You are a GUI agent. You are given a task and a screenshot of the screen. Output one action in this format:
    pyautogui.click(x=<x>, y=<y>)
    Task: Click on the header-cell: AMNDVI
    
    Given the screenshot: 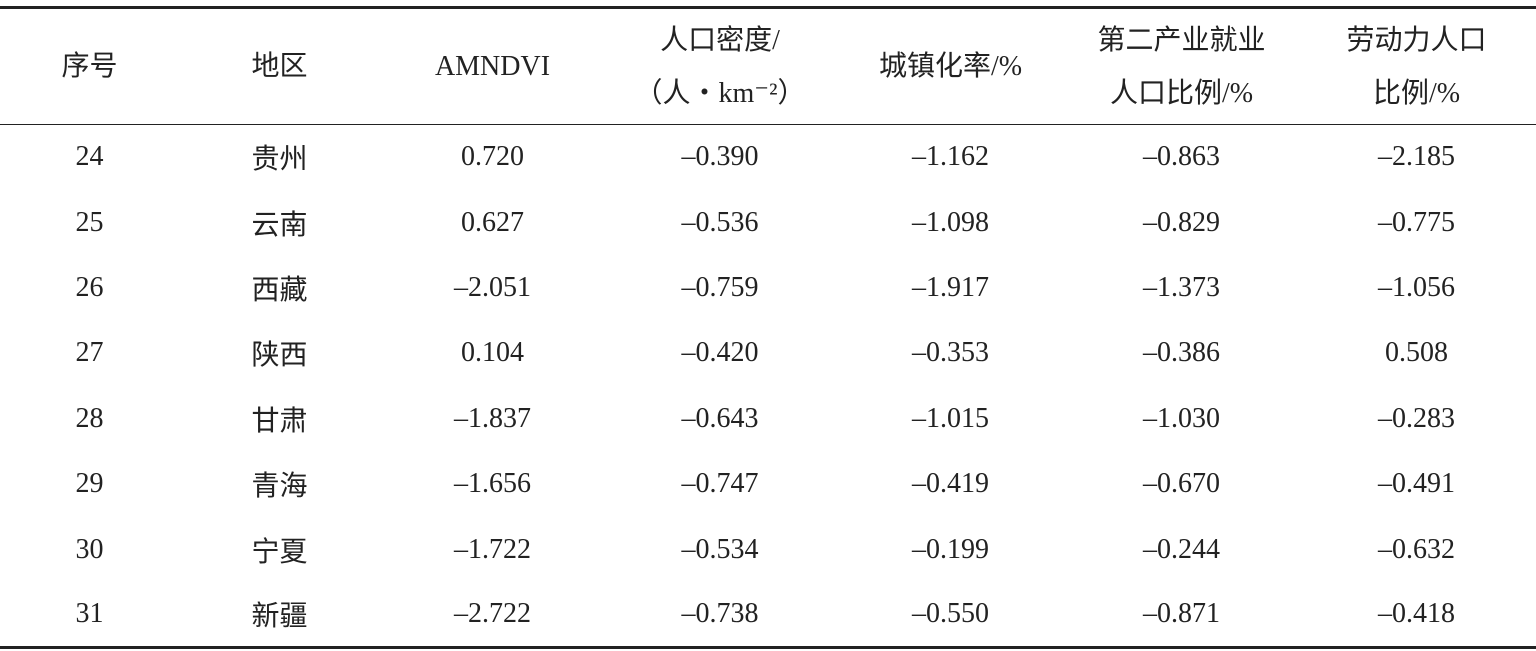 What is the action you would take?
    pyautogui.click(x=492, y=66)
    